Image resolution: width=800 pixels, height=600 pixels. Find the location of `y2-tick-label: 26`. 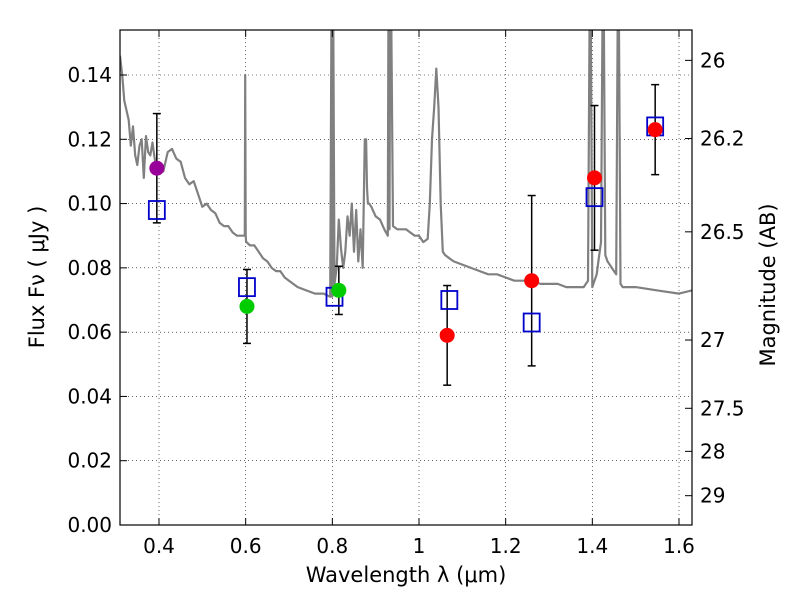

y2-tick-label: 26 is located at coordinates (712, 60).